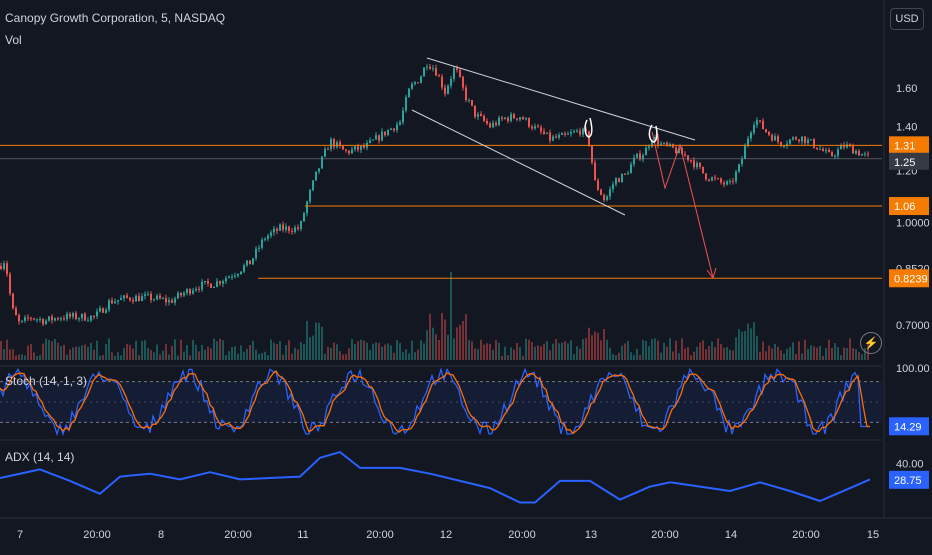 This screenshot has width=932, height=555. Describe the element at coordinates (806, 535) in the screenshot. I see `time-tick-label: 20:00` at that location.